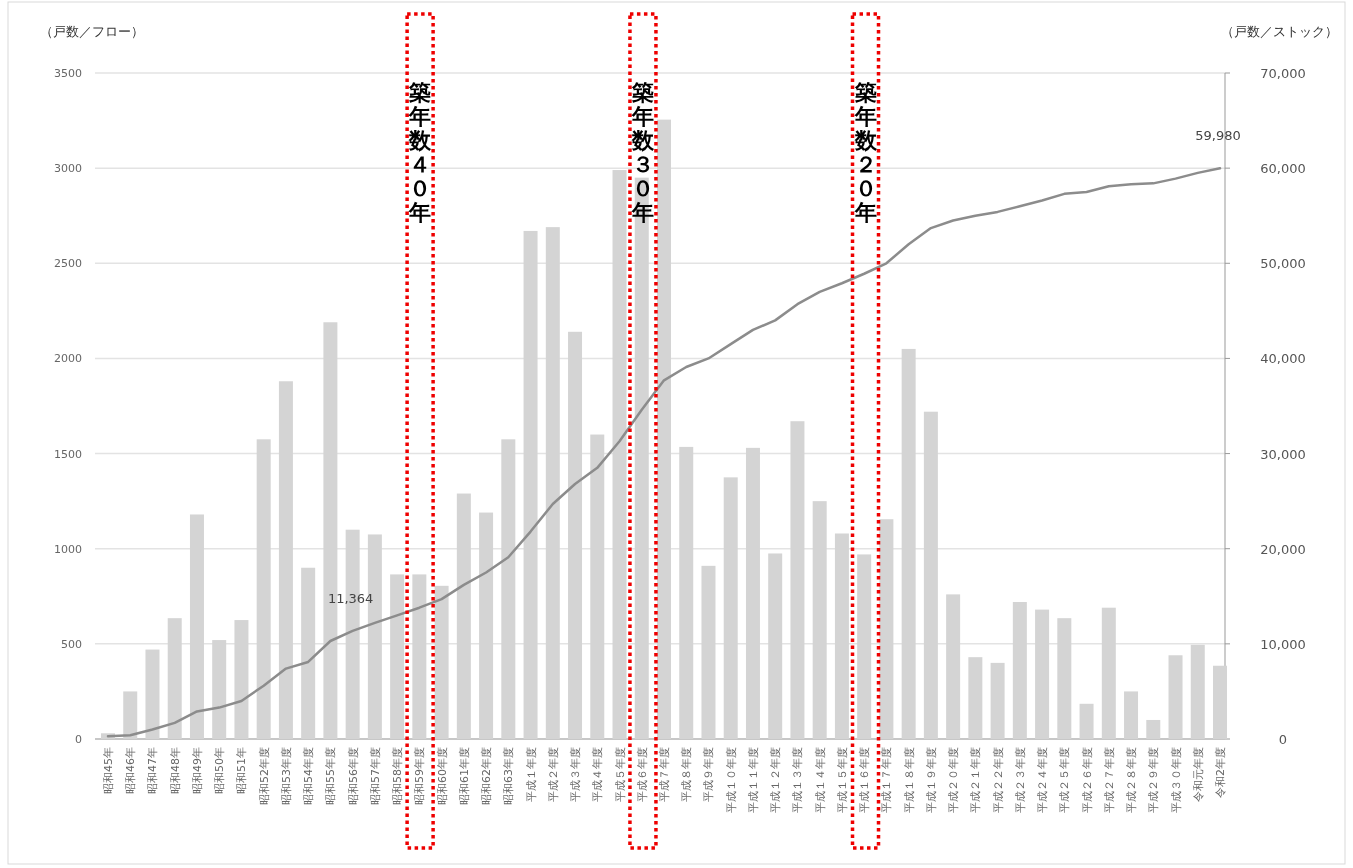 This screenshot has height=868, width=1353. What do you see at coordinates (92, 31) in the screenshot?
I see `y-axis-title: （戸数／フロー）` at bounding box center [92, 31].